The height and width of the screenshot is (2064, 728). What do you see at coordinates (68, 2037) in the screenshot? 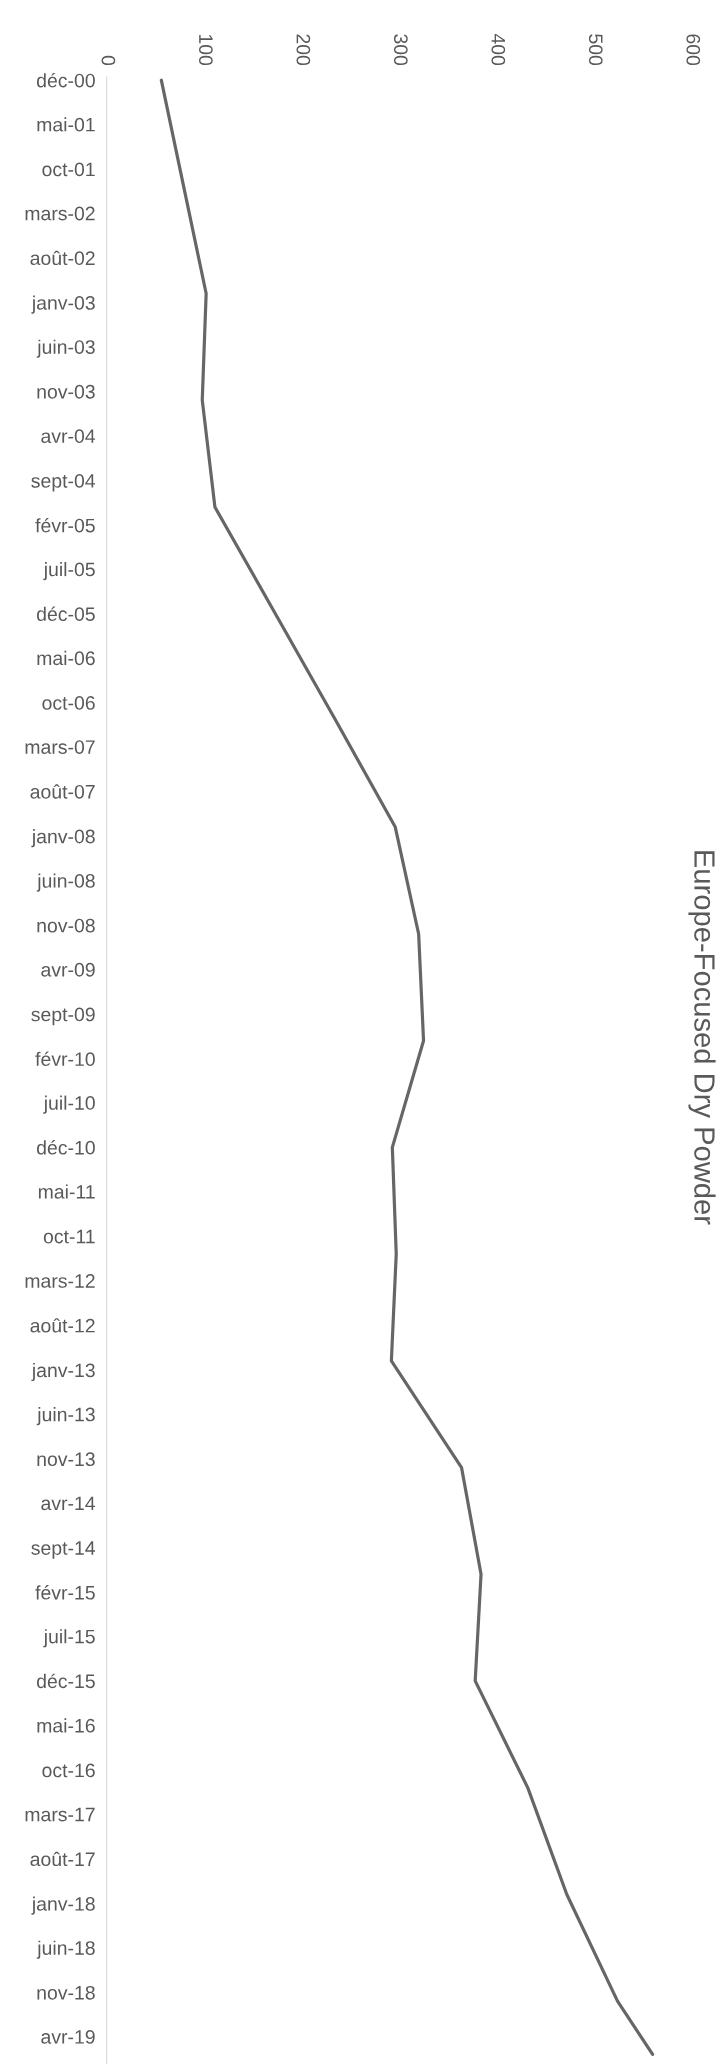
I see `y-tick-label: avr-19` at bounding box center [68, 2037].